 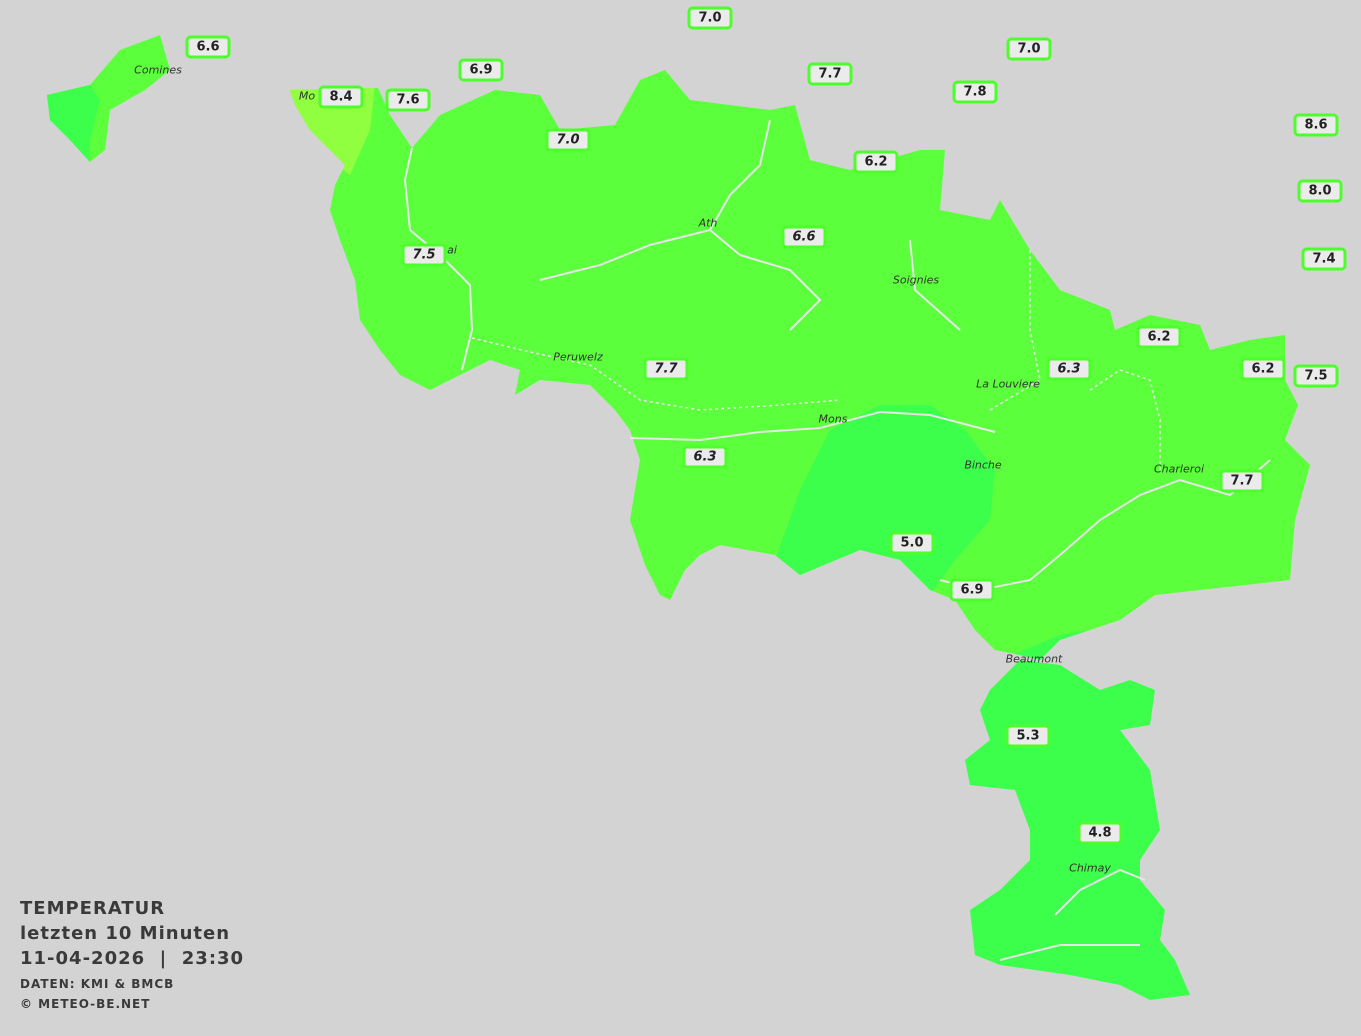 What do you see at coordinates (1320, 191) in the screenshot?
I see `station-temperature-label: 8.0` at bounding box center [1320, 191].